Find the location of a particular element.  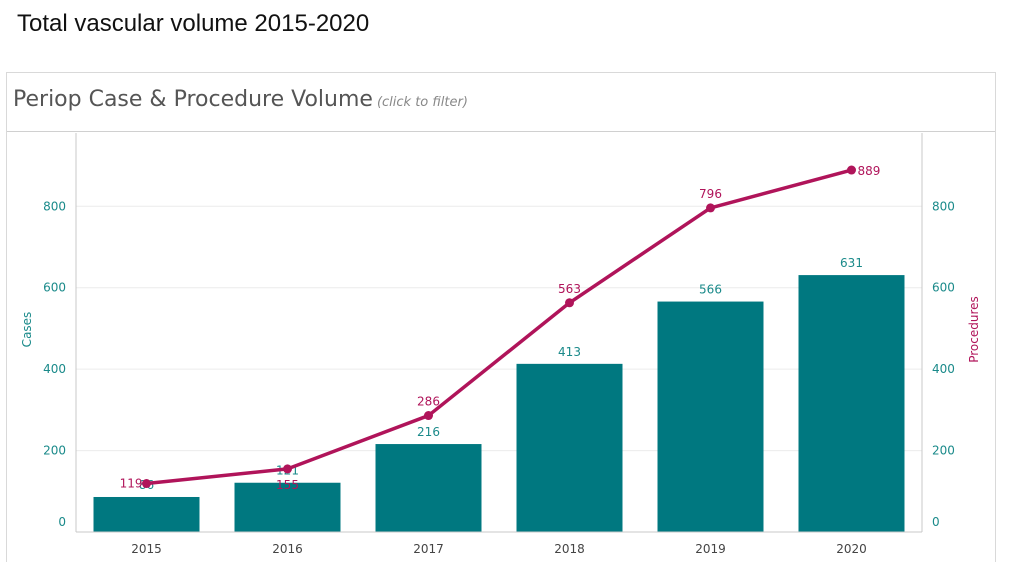

bar-cases-2020 is located at coordinates (851, 403).